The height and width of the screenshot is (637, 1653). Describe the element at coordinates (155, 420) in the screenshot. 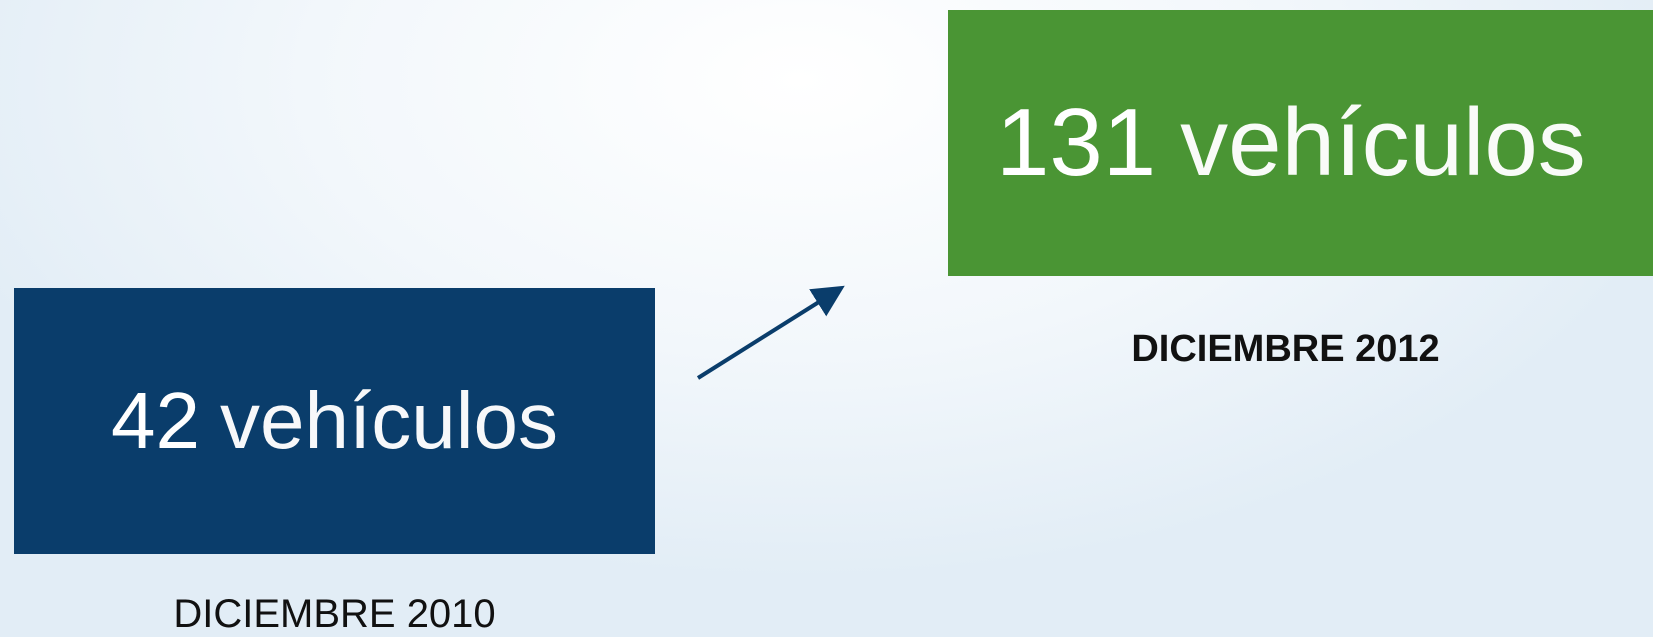

I see `number: 42` at that location.